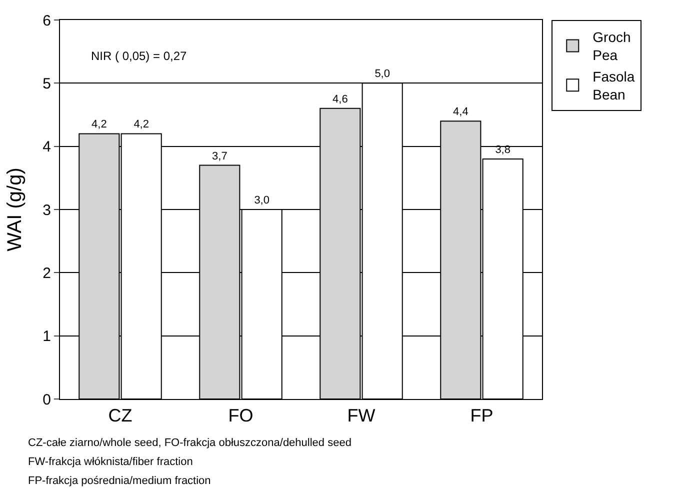  I want to click on y-tick-label: 1, so click(46, 337).